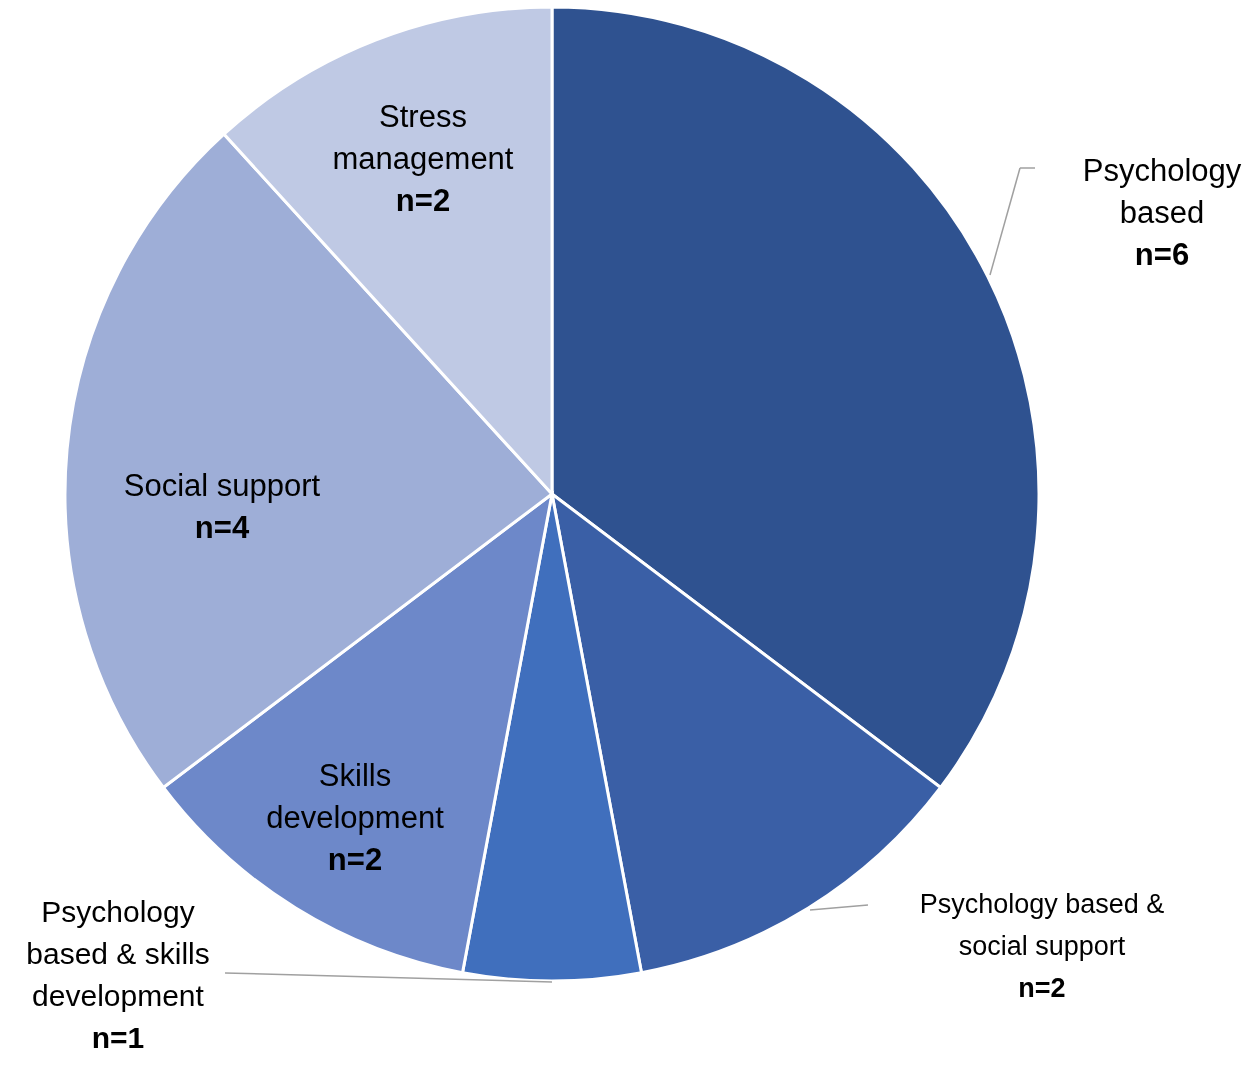  What do you see at coordinates (222, 527) in the screenshot?
I see `data-label: n=4` at bounding box center [222, 527].